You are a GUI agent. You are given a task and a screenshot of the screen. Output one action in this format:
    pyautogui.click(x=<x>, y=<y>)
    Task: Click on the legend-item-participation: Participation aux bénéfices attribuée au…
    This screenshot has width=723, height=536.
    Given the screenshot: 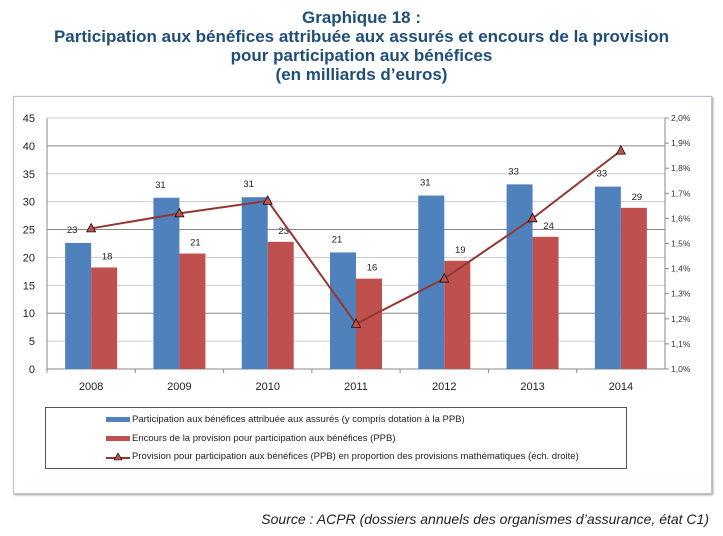 What is the action you would take?
    pyautogui.click(x=285, y=419)
    